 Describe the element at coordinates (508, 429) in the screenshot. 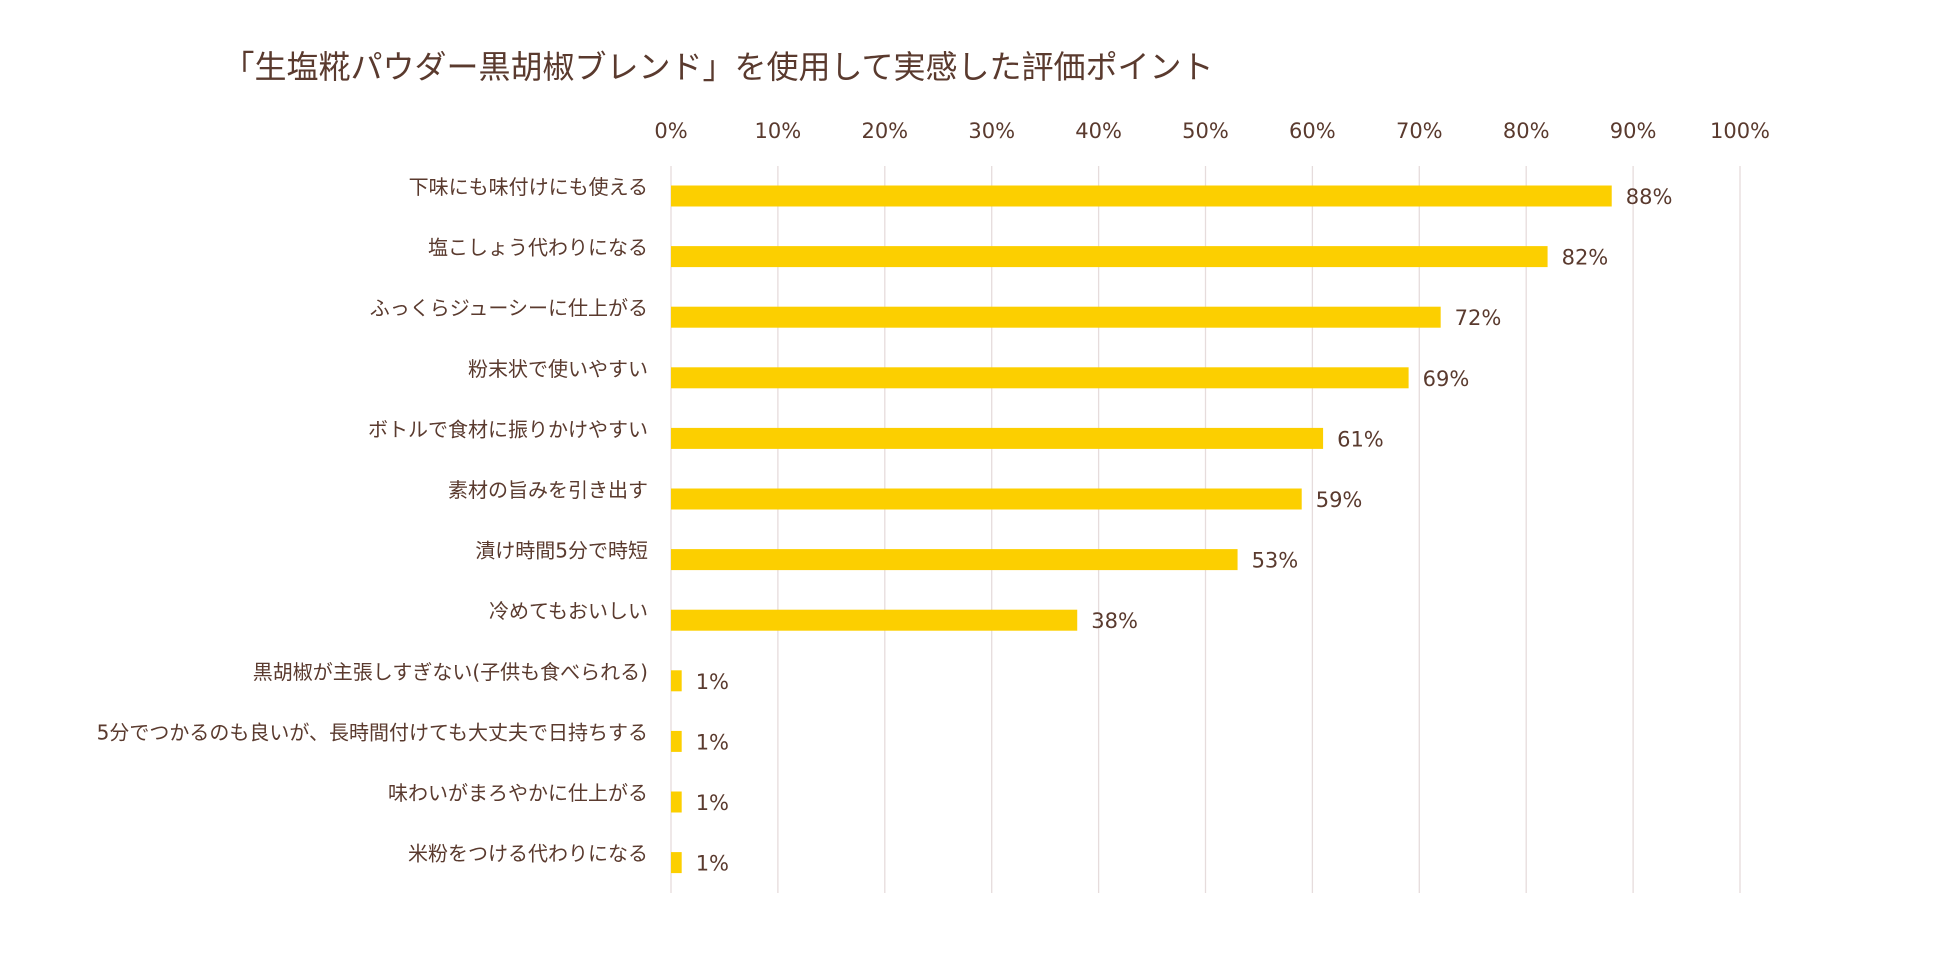

I see `category-label: ボトルで食材に振りかけやすい` at that location.